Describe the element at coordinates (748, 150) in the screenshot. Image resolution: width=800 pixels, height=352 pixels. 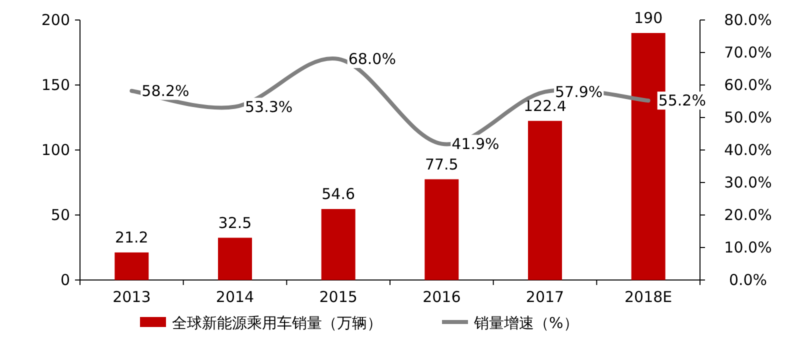
I see `y2-tick-label: 40.0%` at that location.